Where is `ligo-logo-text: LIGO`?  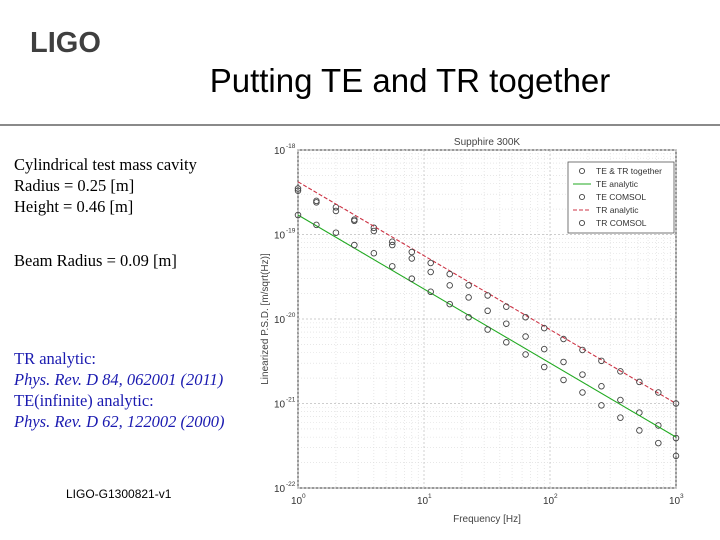
ligo-logo-text: LIGO is located at coordinates (65, 43).